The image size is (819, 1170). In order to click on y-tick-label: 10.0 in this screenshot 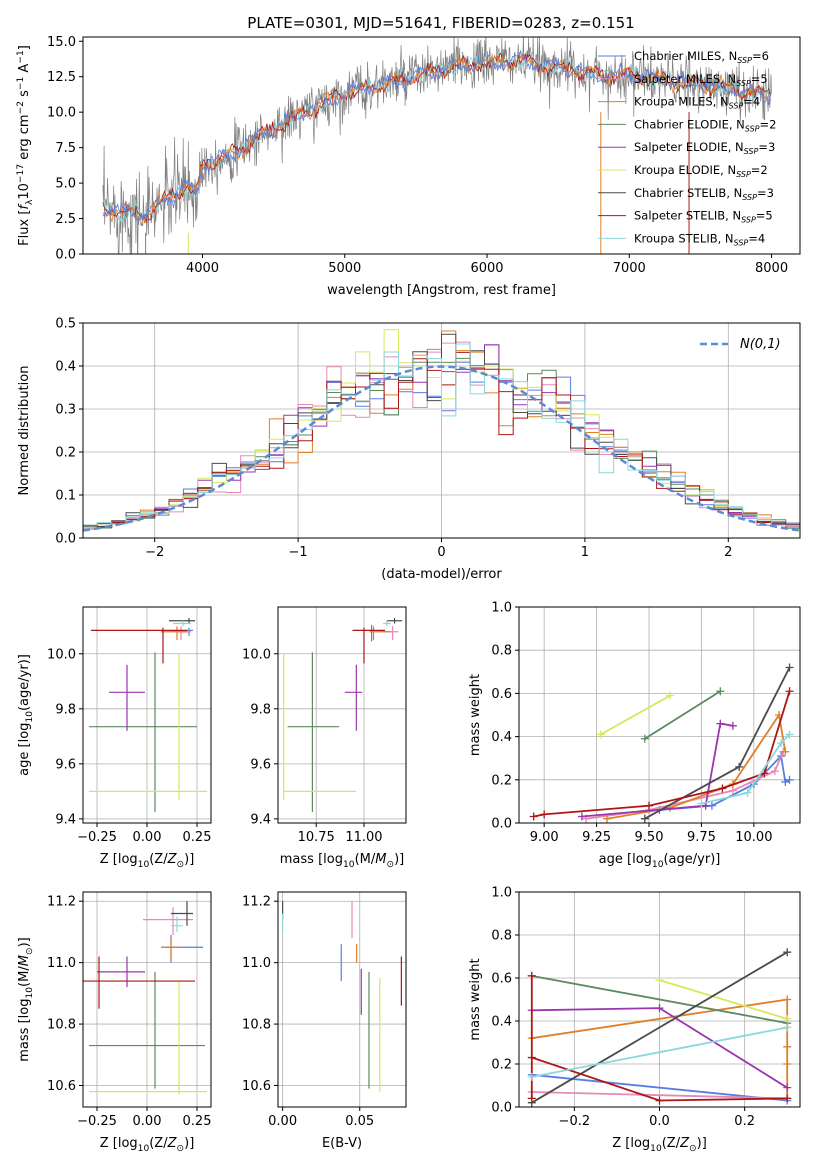, I will do `click(256, 654)`.